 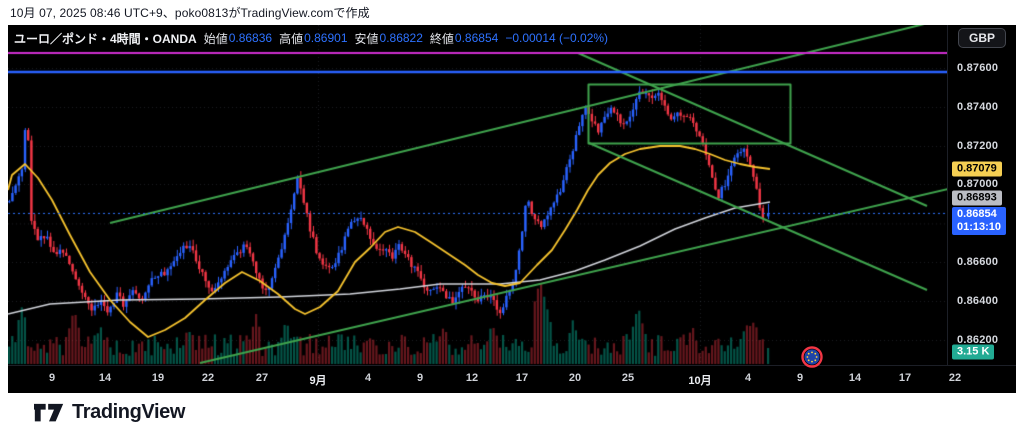 What do you see at coordinates (978, 262) in the screenshot?
I see `price-tick-label: 0.86600` at bounding box center [978, 262].